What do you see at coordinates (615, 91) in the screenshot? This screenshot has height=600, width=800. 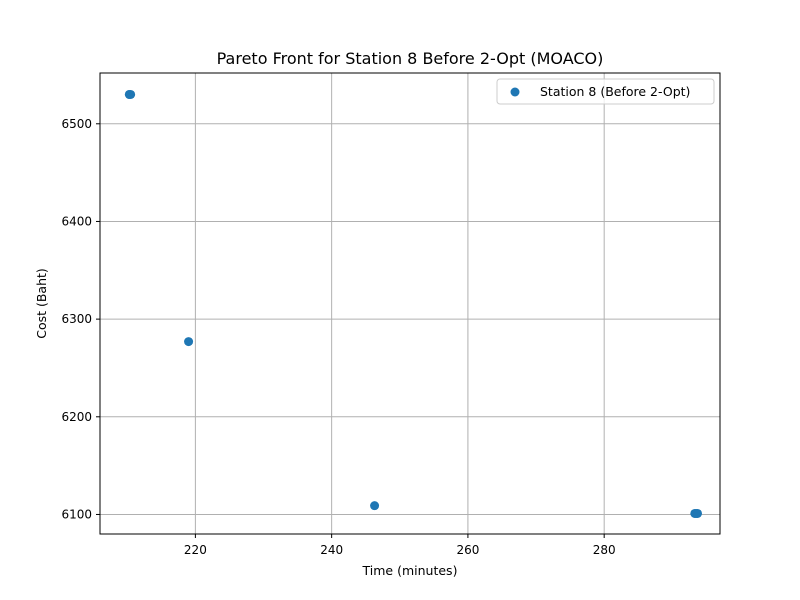 I see `legend-label: Station 8 (Before 2-Opt)` at bounding box center [615, 91].